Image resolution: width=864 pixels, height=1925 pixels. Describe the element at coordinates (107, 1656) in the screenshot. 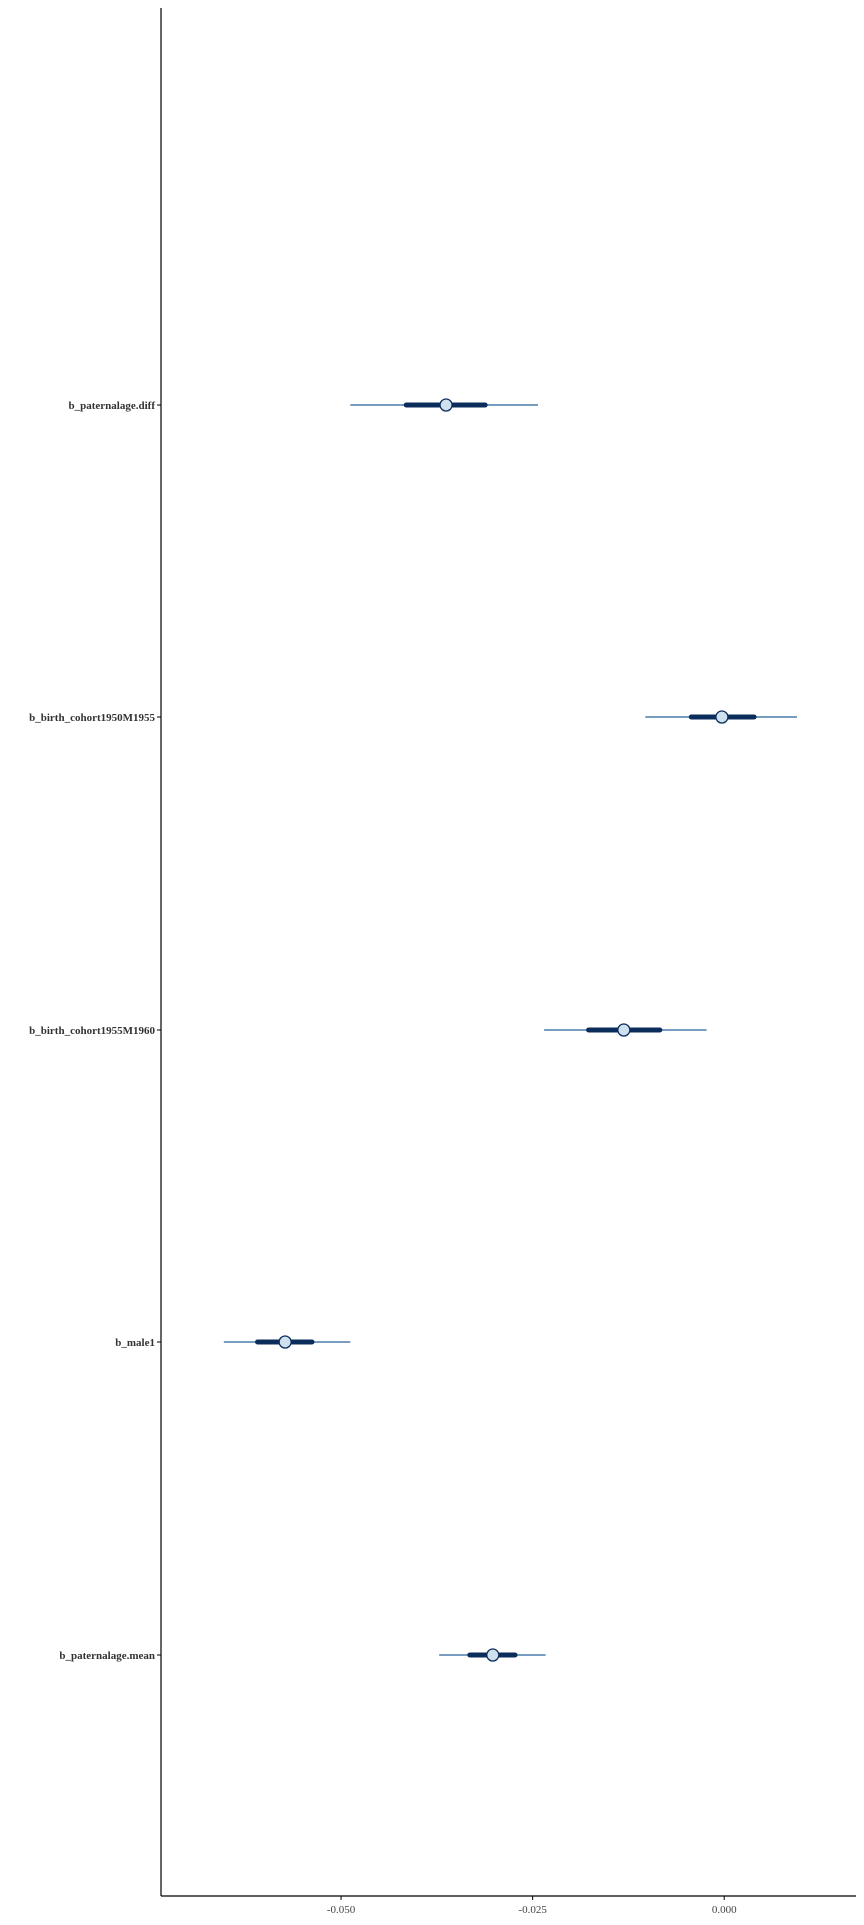

I see `y-tick-label: b_paternalage.mean` at that location.